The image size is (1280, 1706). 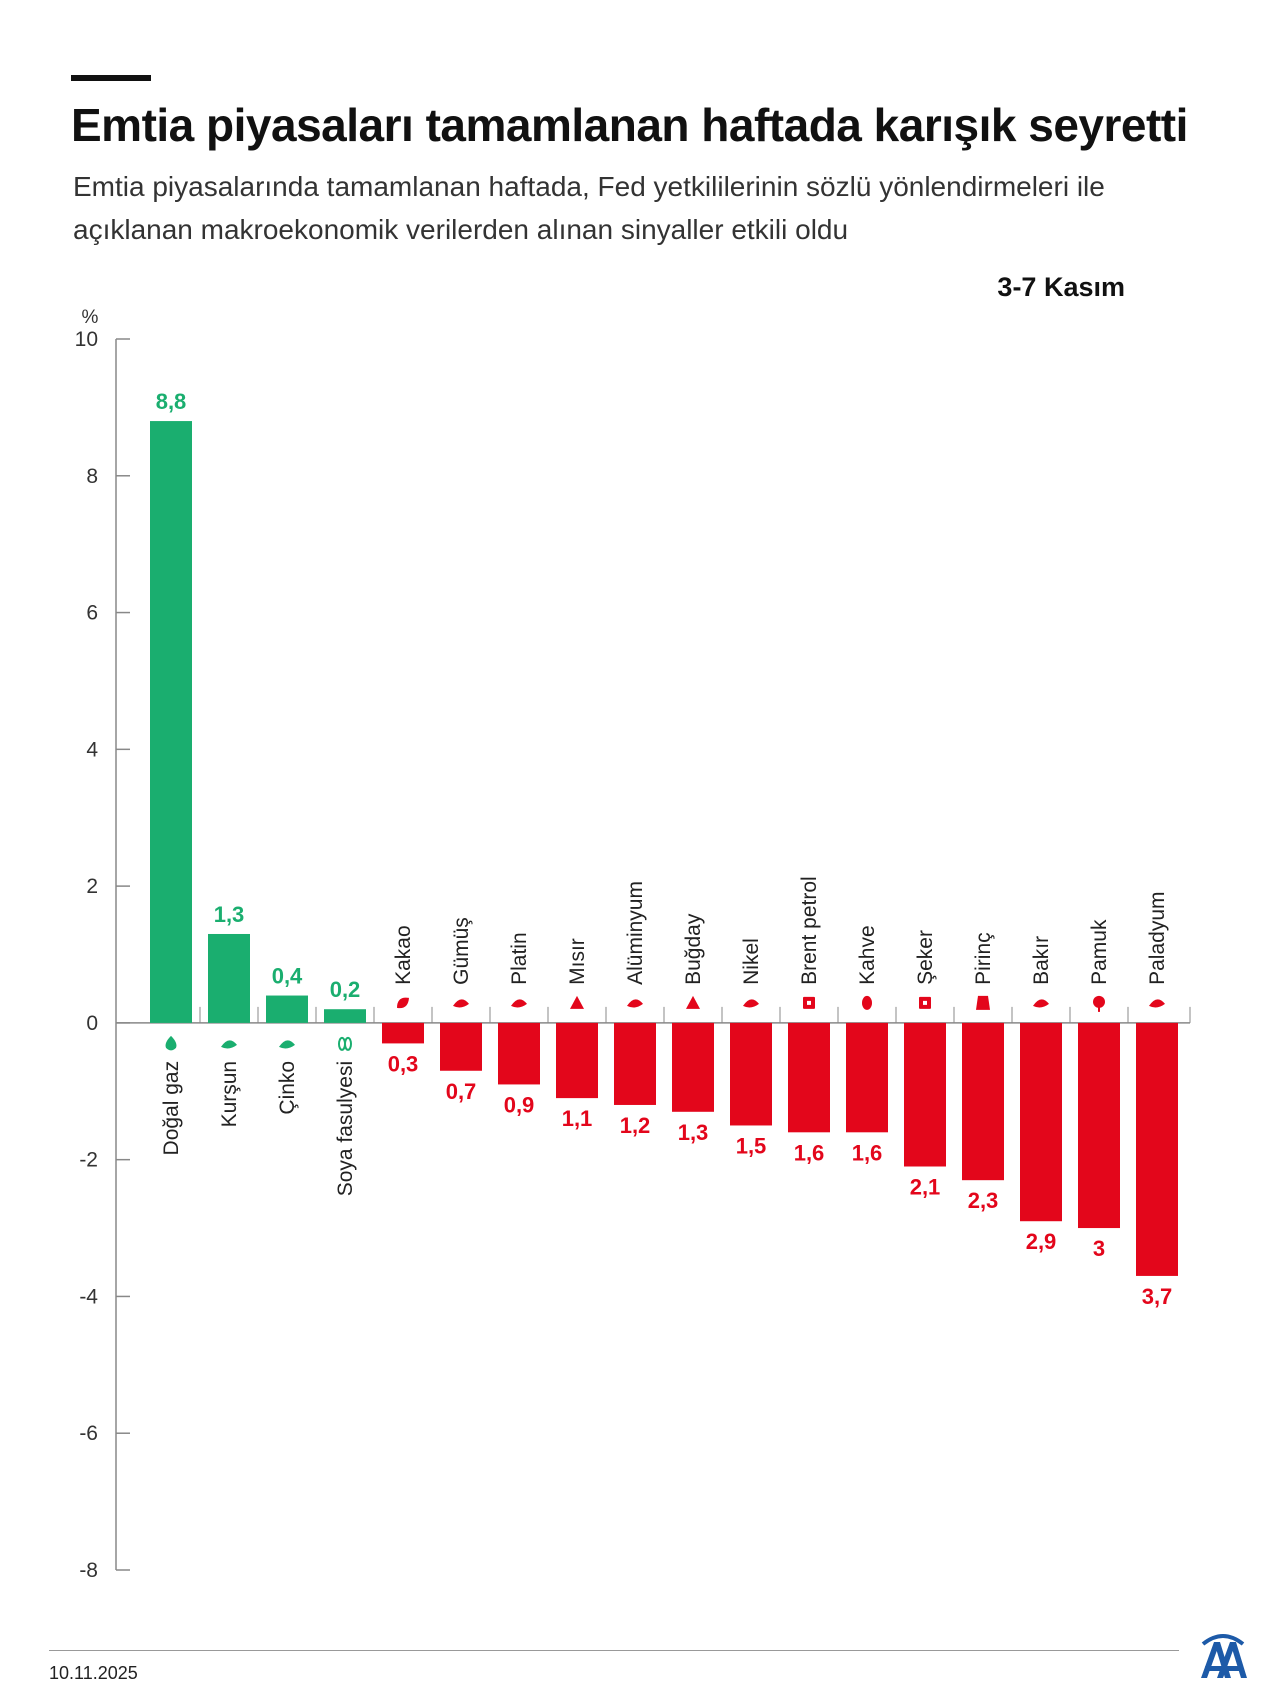 What do you see at coordinates (925, 1002) in the screenshot?
I see `sugar-icon` at bounding box center [925, 1002].